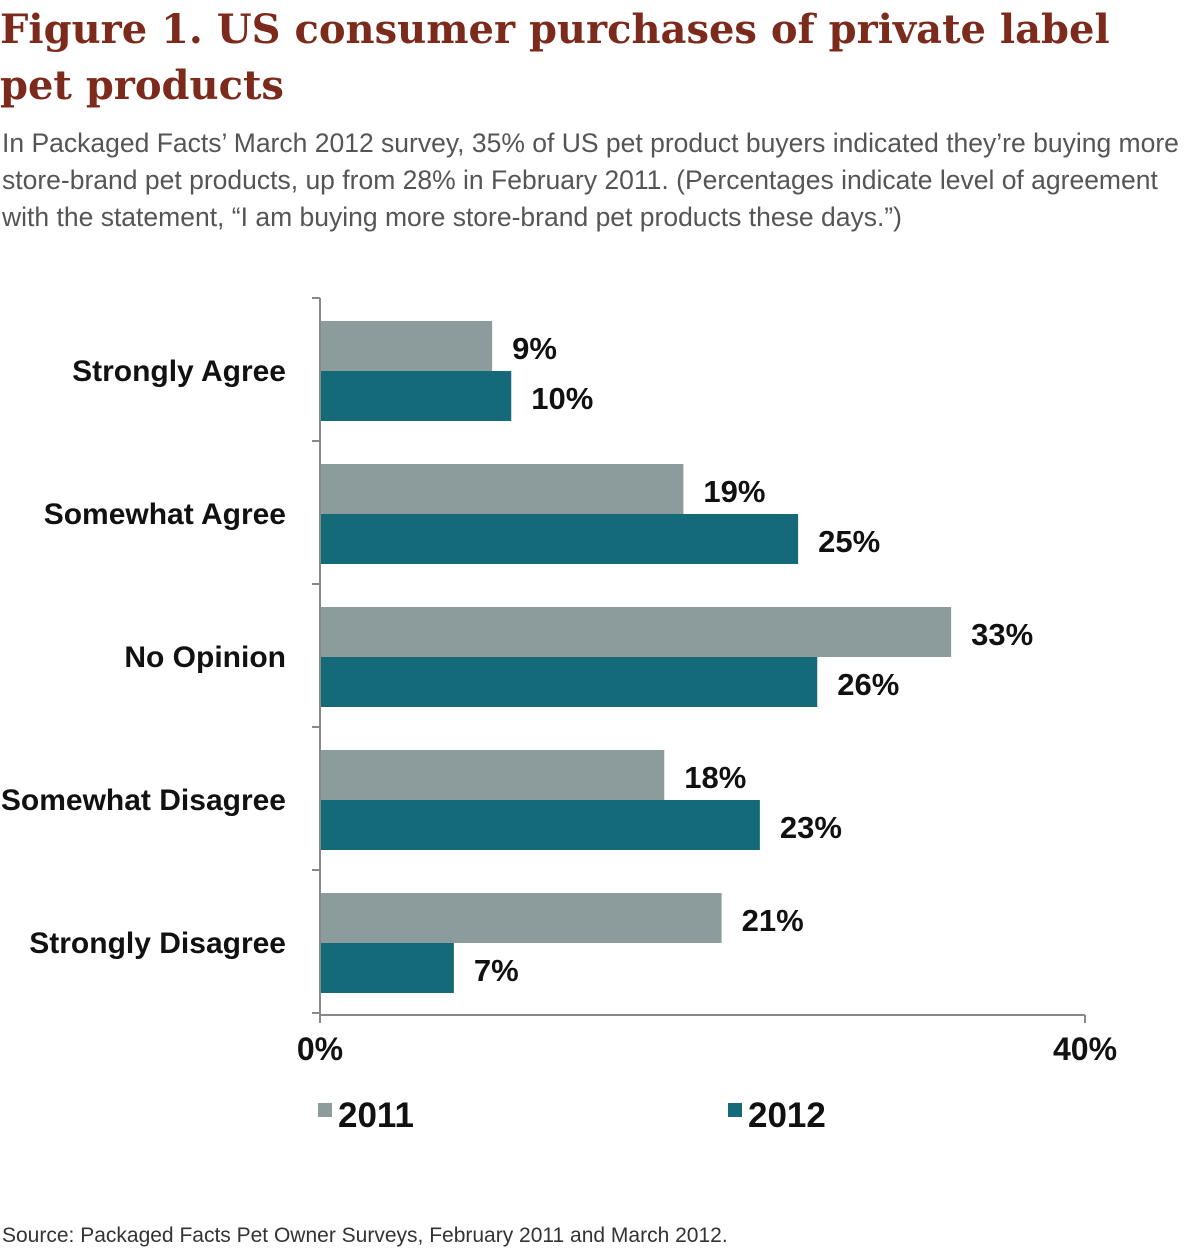  Describe the element at coordinates (734, 491) in the screenshot. I see `data-label-2011: 19%` at that location.